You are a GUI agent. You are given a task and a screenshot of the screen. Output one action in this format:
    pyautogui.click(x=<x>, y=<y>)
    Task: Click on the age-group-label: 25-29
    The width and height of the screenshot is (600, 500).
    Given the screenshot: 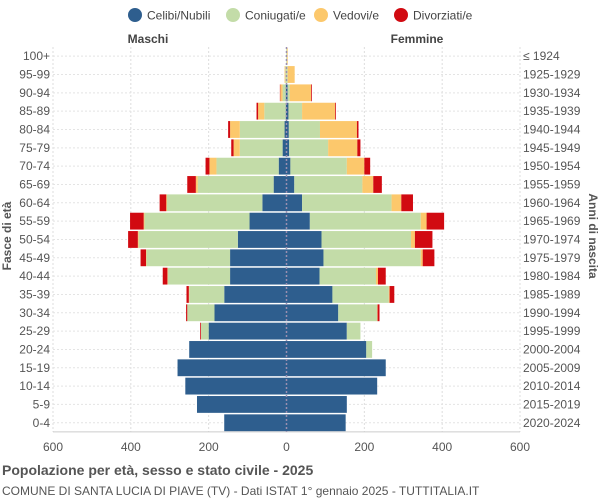 What is the action you would take?
    pyautogui.click(x=34, y=331)
    